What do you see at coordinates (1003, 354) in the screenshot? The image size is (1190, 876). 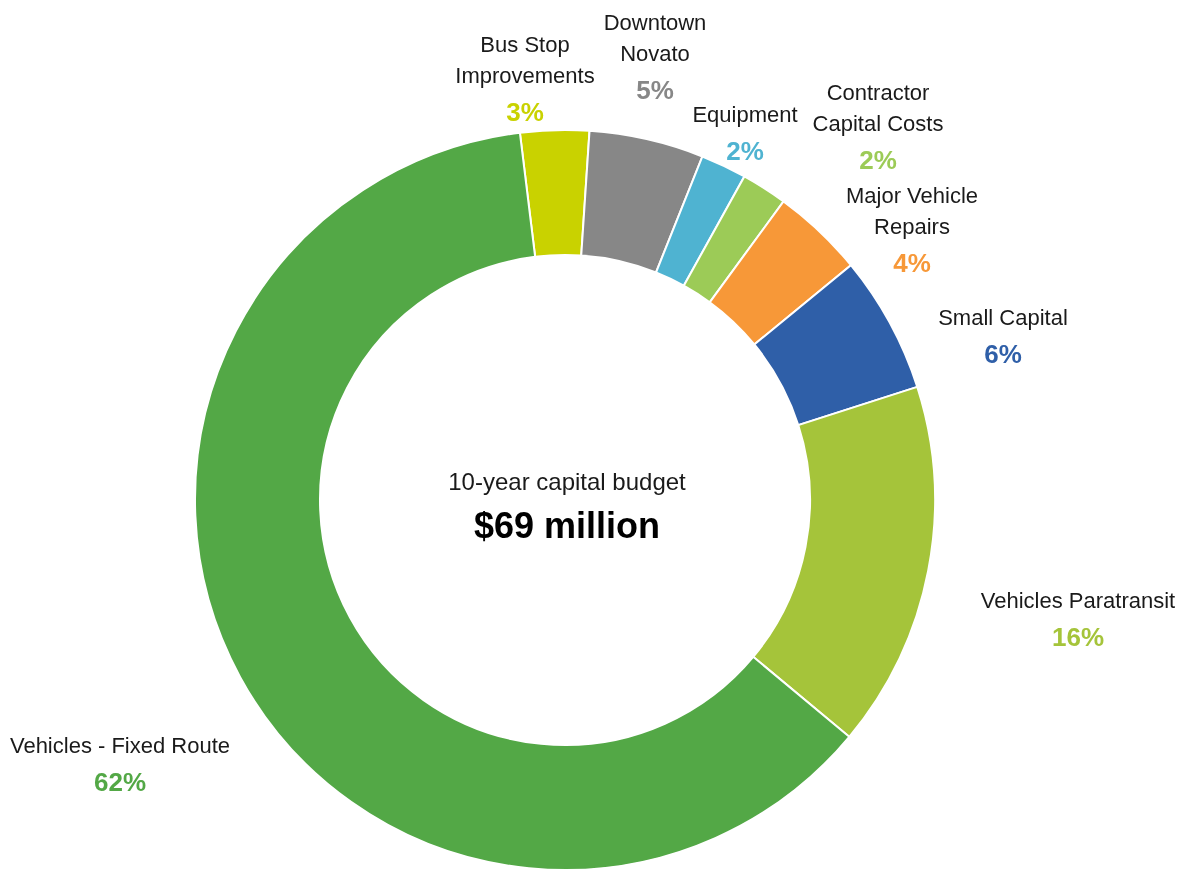 I see `data-label: 6%` at bounding box center [1003, 354].